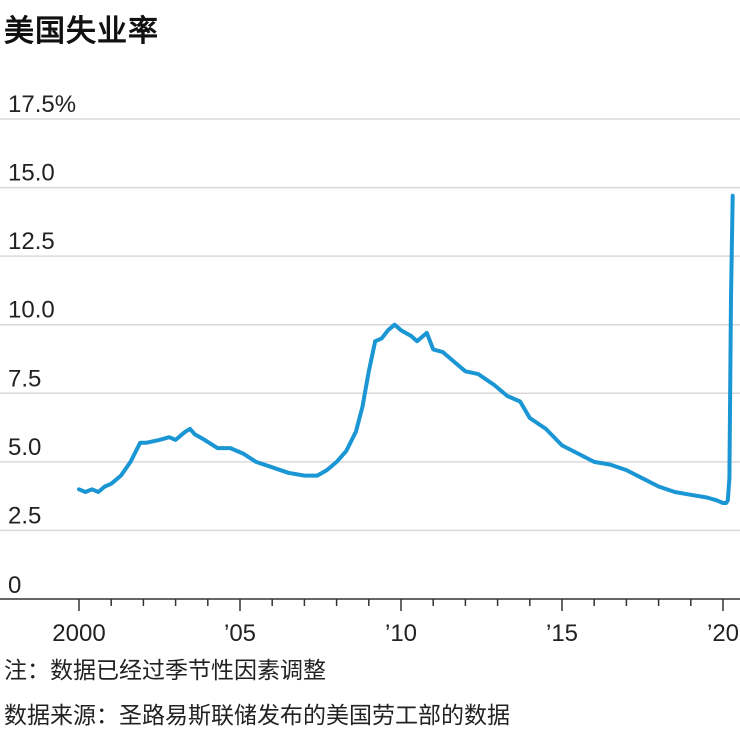 The image size is (740, 740). Describe the element at coordinates (42, 104) in the screenshot. I see `y-tick-label: 17.5%` at that location.